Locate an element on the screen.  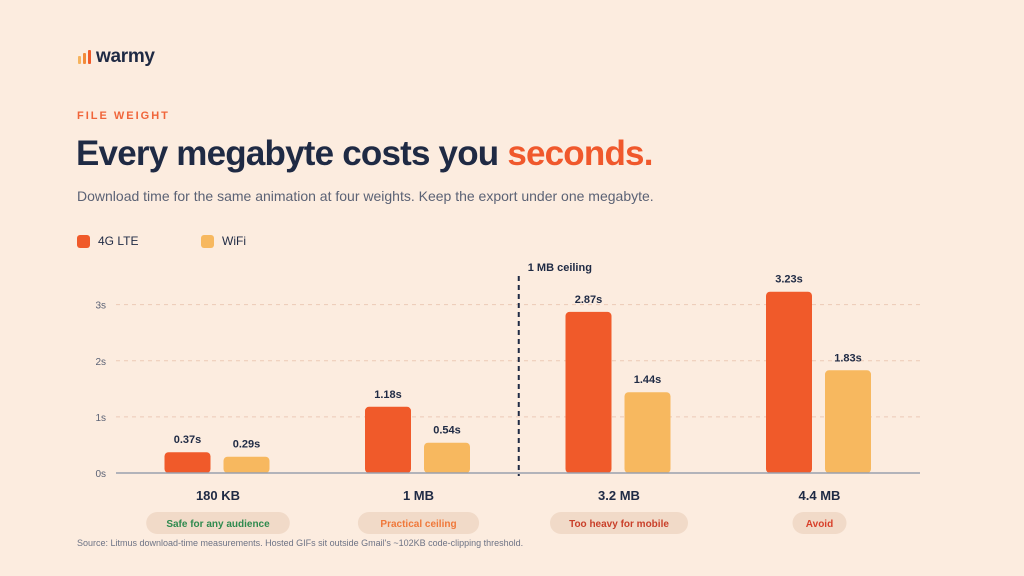
legend-item-wifi: WiFi is located at coordinates (263, 241).